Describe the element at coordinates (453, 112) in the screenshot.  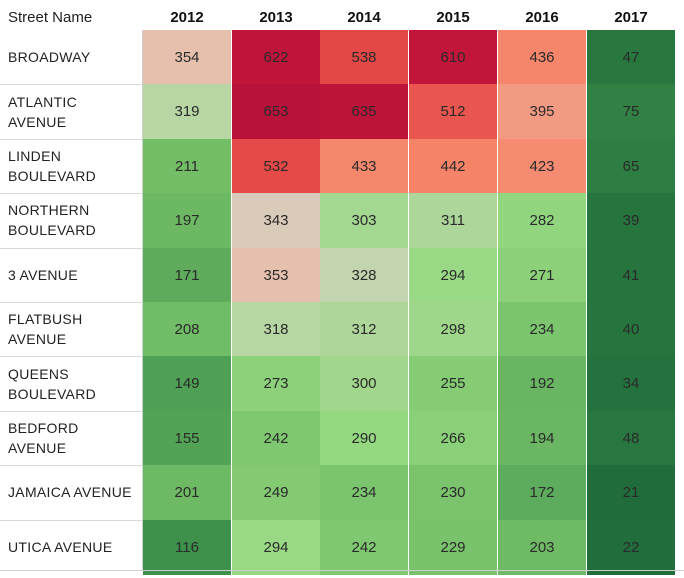
I see `cell-atlantic-avenue-2015: 512` at that location.